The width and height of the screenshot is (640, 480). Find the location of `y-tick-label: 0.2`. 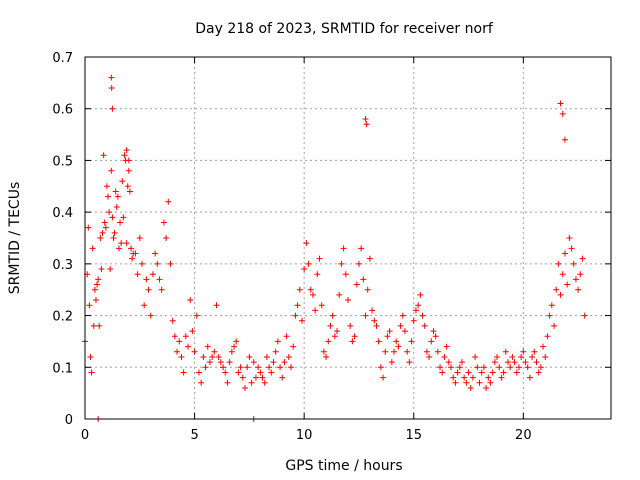

y-tick-label: 0.2 is located at coordinates (62, 317).